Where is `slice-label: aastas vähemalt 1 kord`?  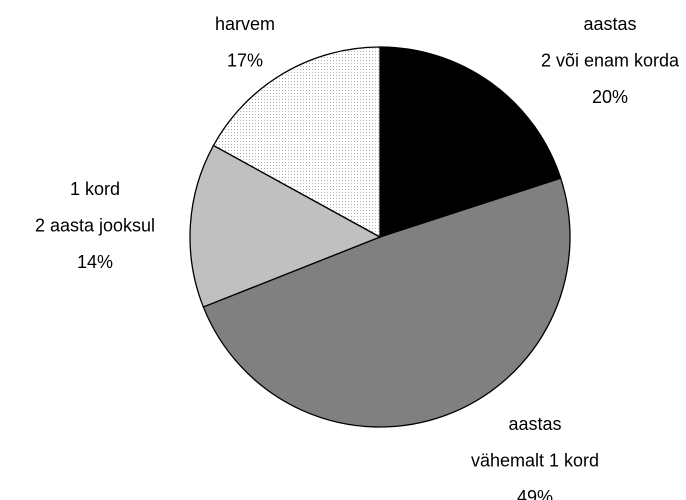 slice-label: aastas vähemalt 1 kord is located at coordinates (535, 442).